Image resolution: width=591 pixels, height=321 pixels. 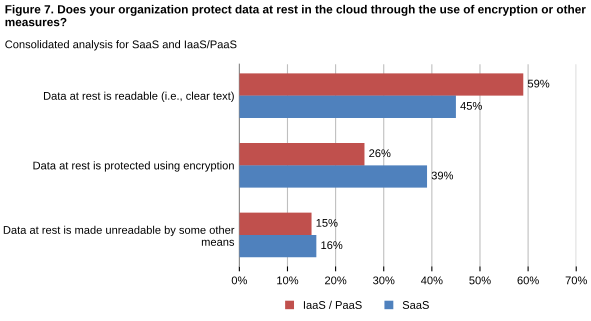 I want to click on text: Consolidated analysis for SaaS and IaaS/PaaS, so click(x=120, y=45).